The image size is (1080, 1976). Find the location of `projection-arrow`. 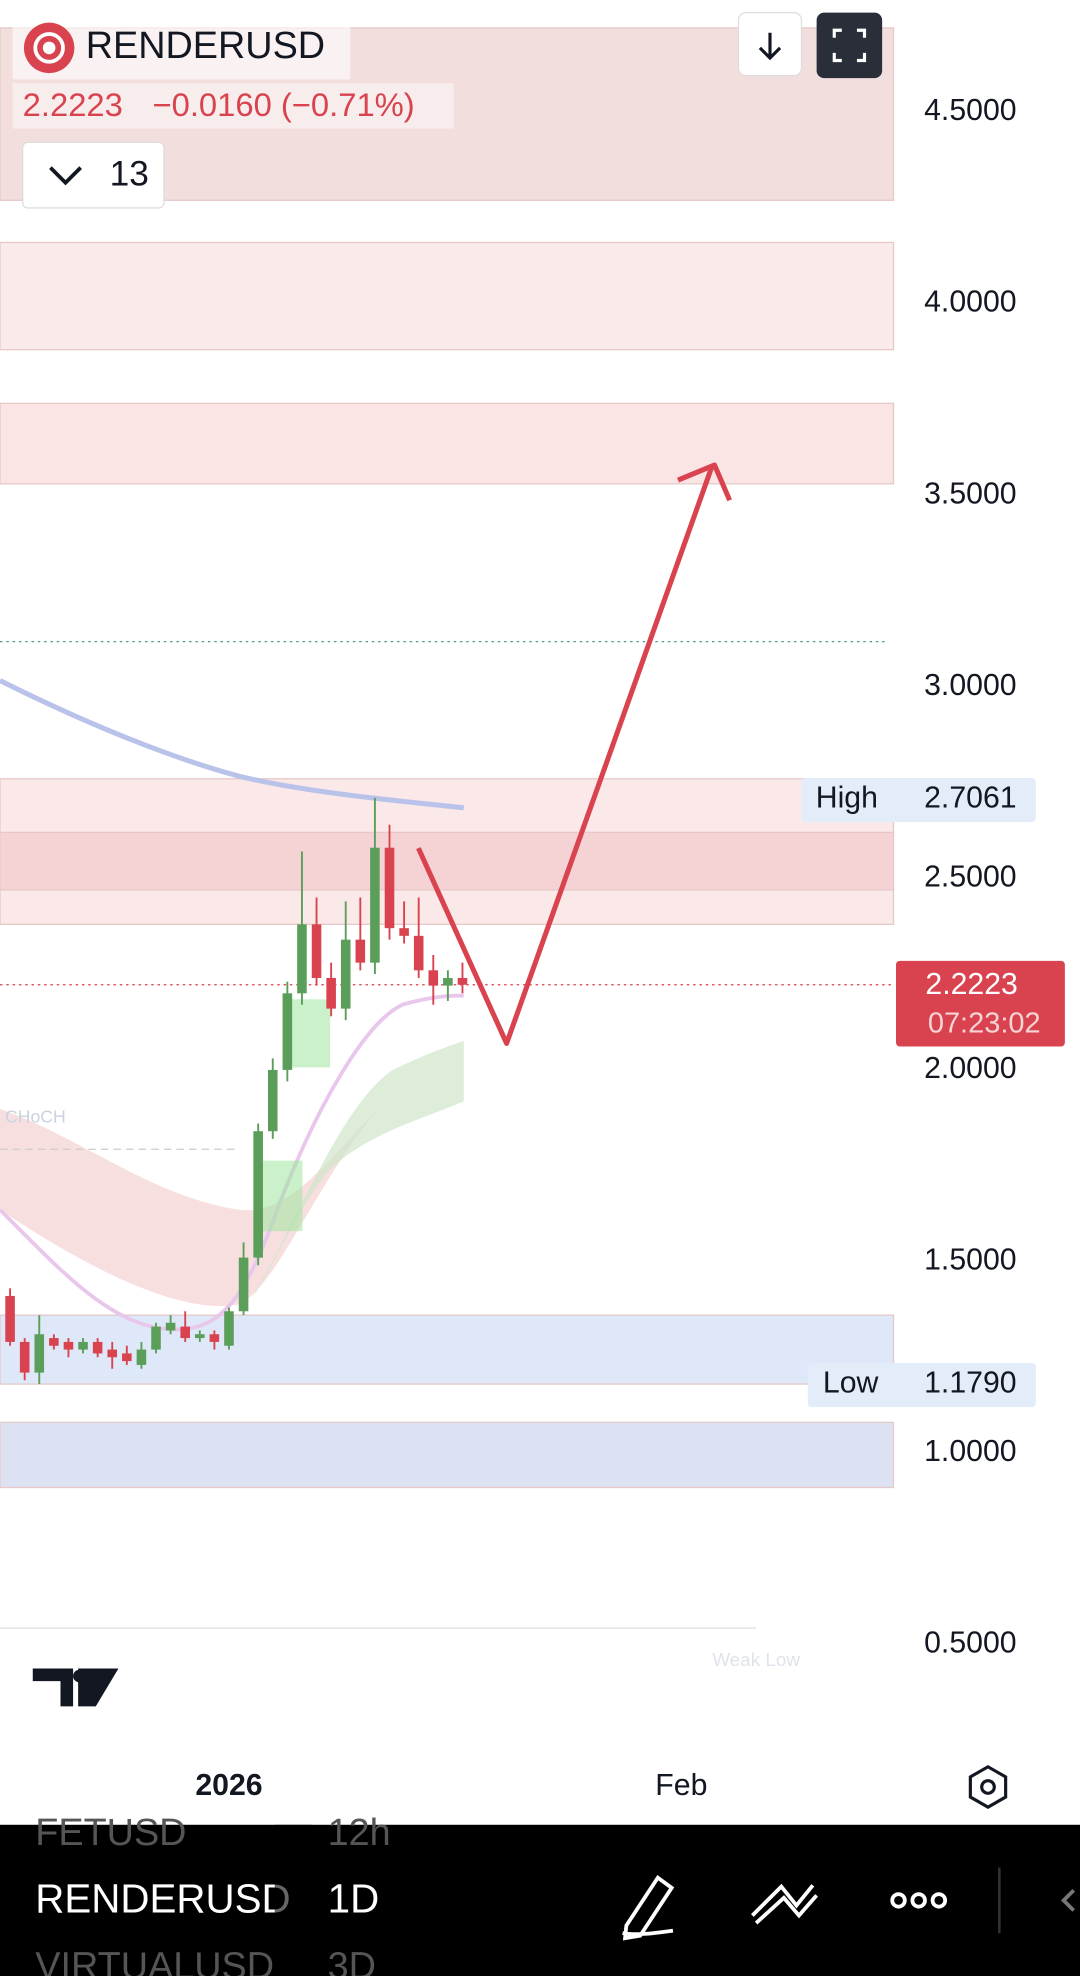

projection-arrow is located at coordinates (565, 755).